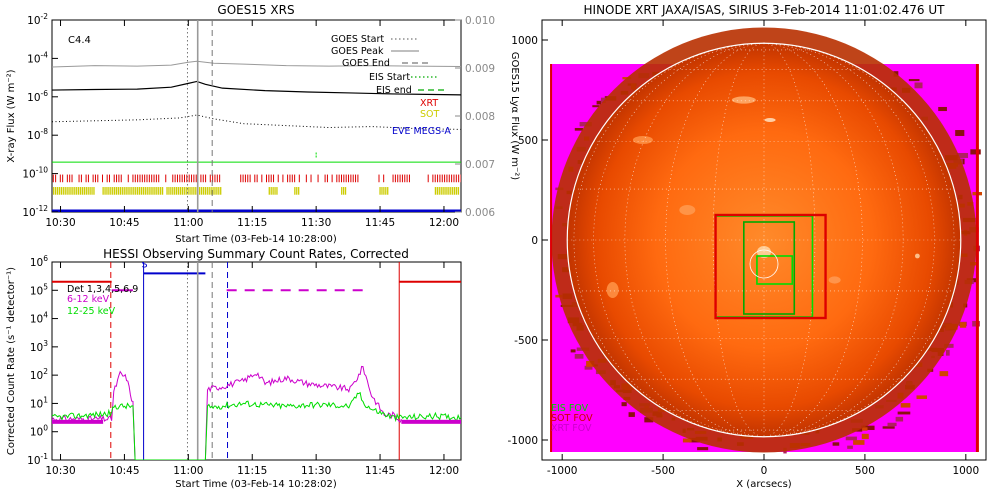 The height and width of the screenshot is (500, 1000). I want to click on goes-lyman-alpha-line, so click(256, 64).